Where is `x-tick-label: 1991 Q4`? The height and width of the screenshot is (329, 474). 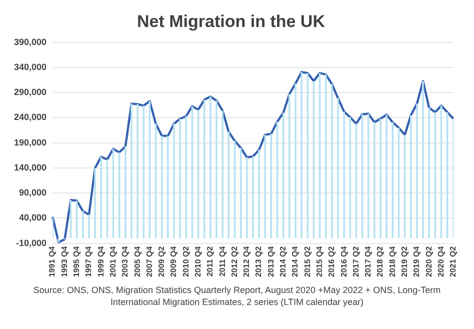 x-tick-label: 1991 Q4 is located at coordinates (52, 262).